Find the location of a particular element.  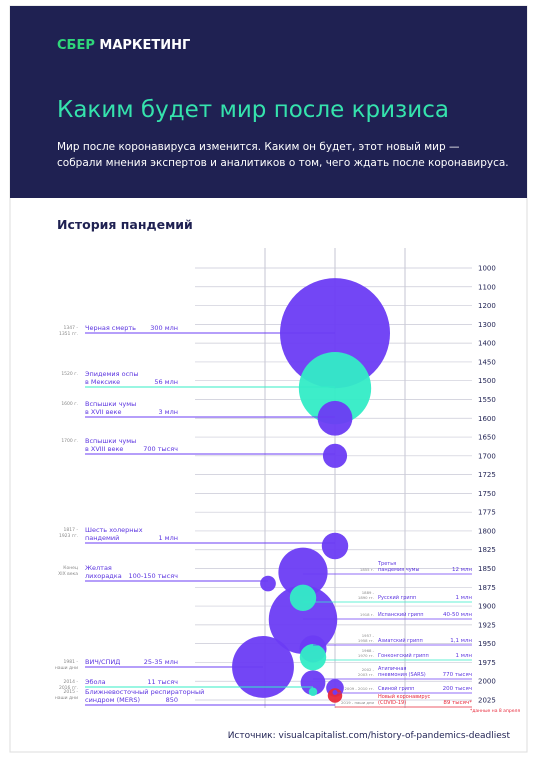

event-name: Эбола is located at coordinates (95, 682).